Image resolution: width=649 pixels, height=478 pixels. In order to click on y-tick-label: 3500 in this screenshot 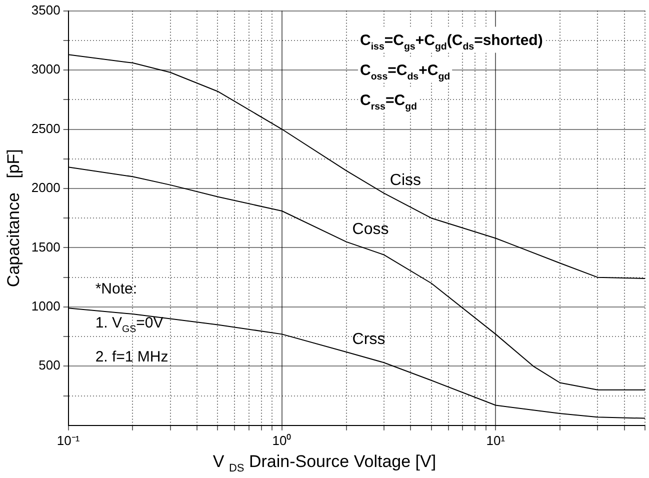, I will do `click(45, 10)`.